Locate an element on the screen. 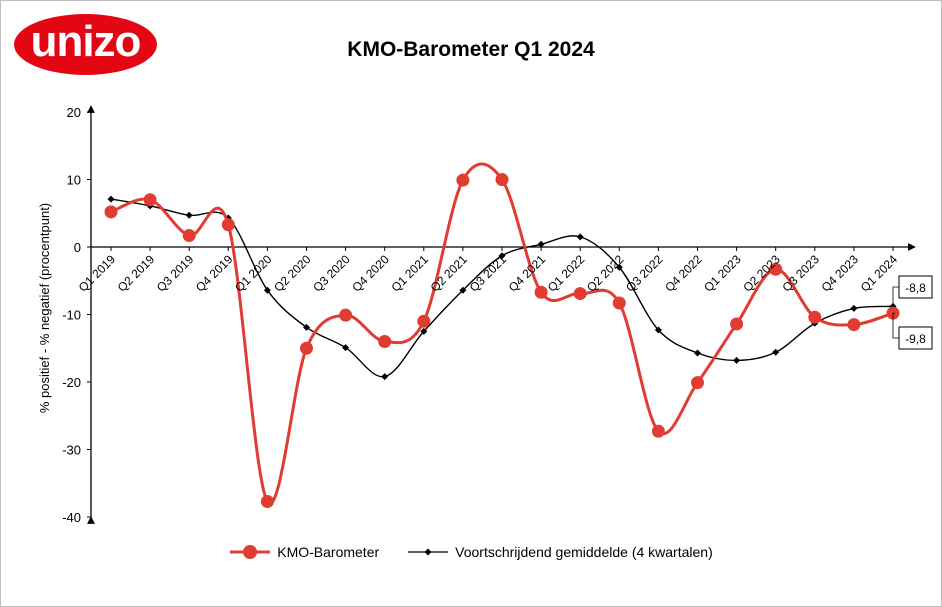  x-tick-label: Q3 2022 is located at coordinates (644, 273).